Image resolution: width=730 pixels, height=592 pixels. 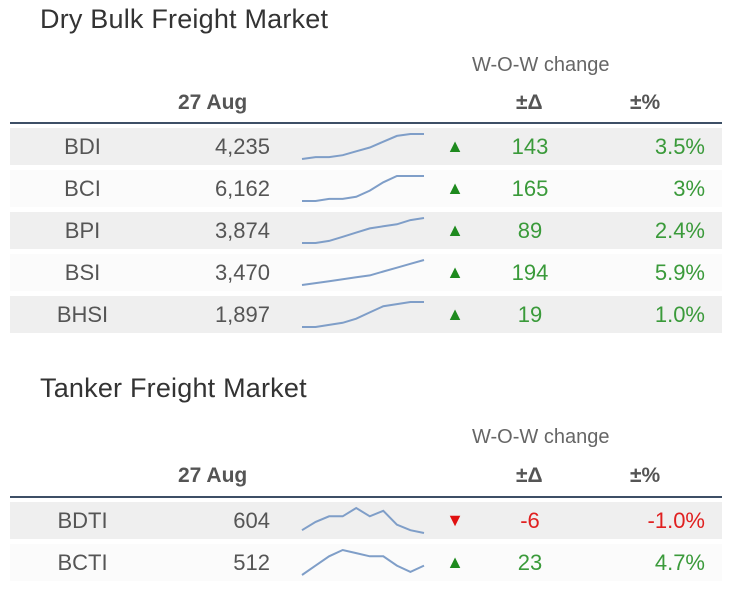 What do you see at coordinates (82, 272) in the screenshot?
I see `index-name: BSI` at bounding box center [82, 272].